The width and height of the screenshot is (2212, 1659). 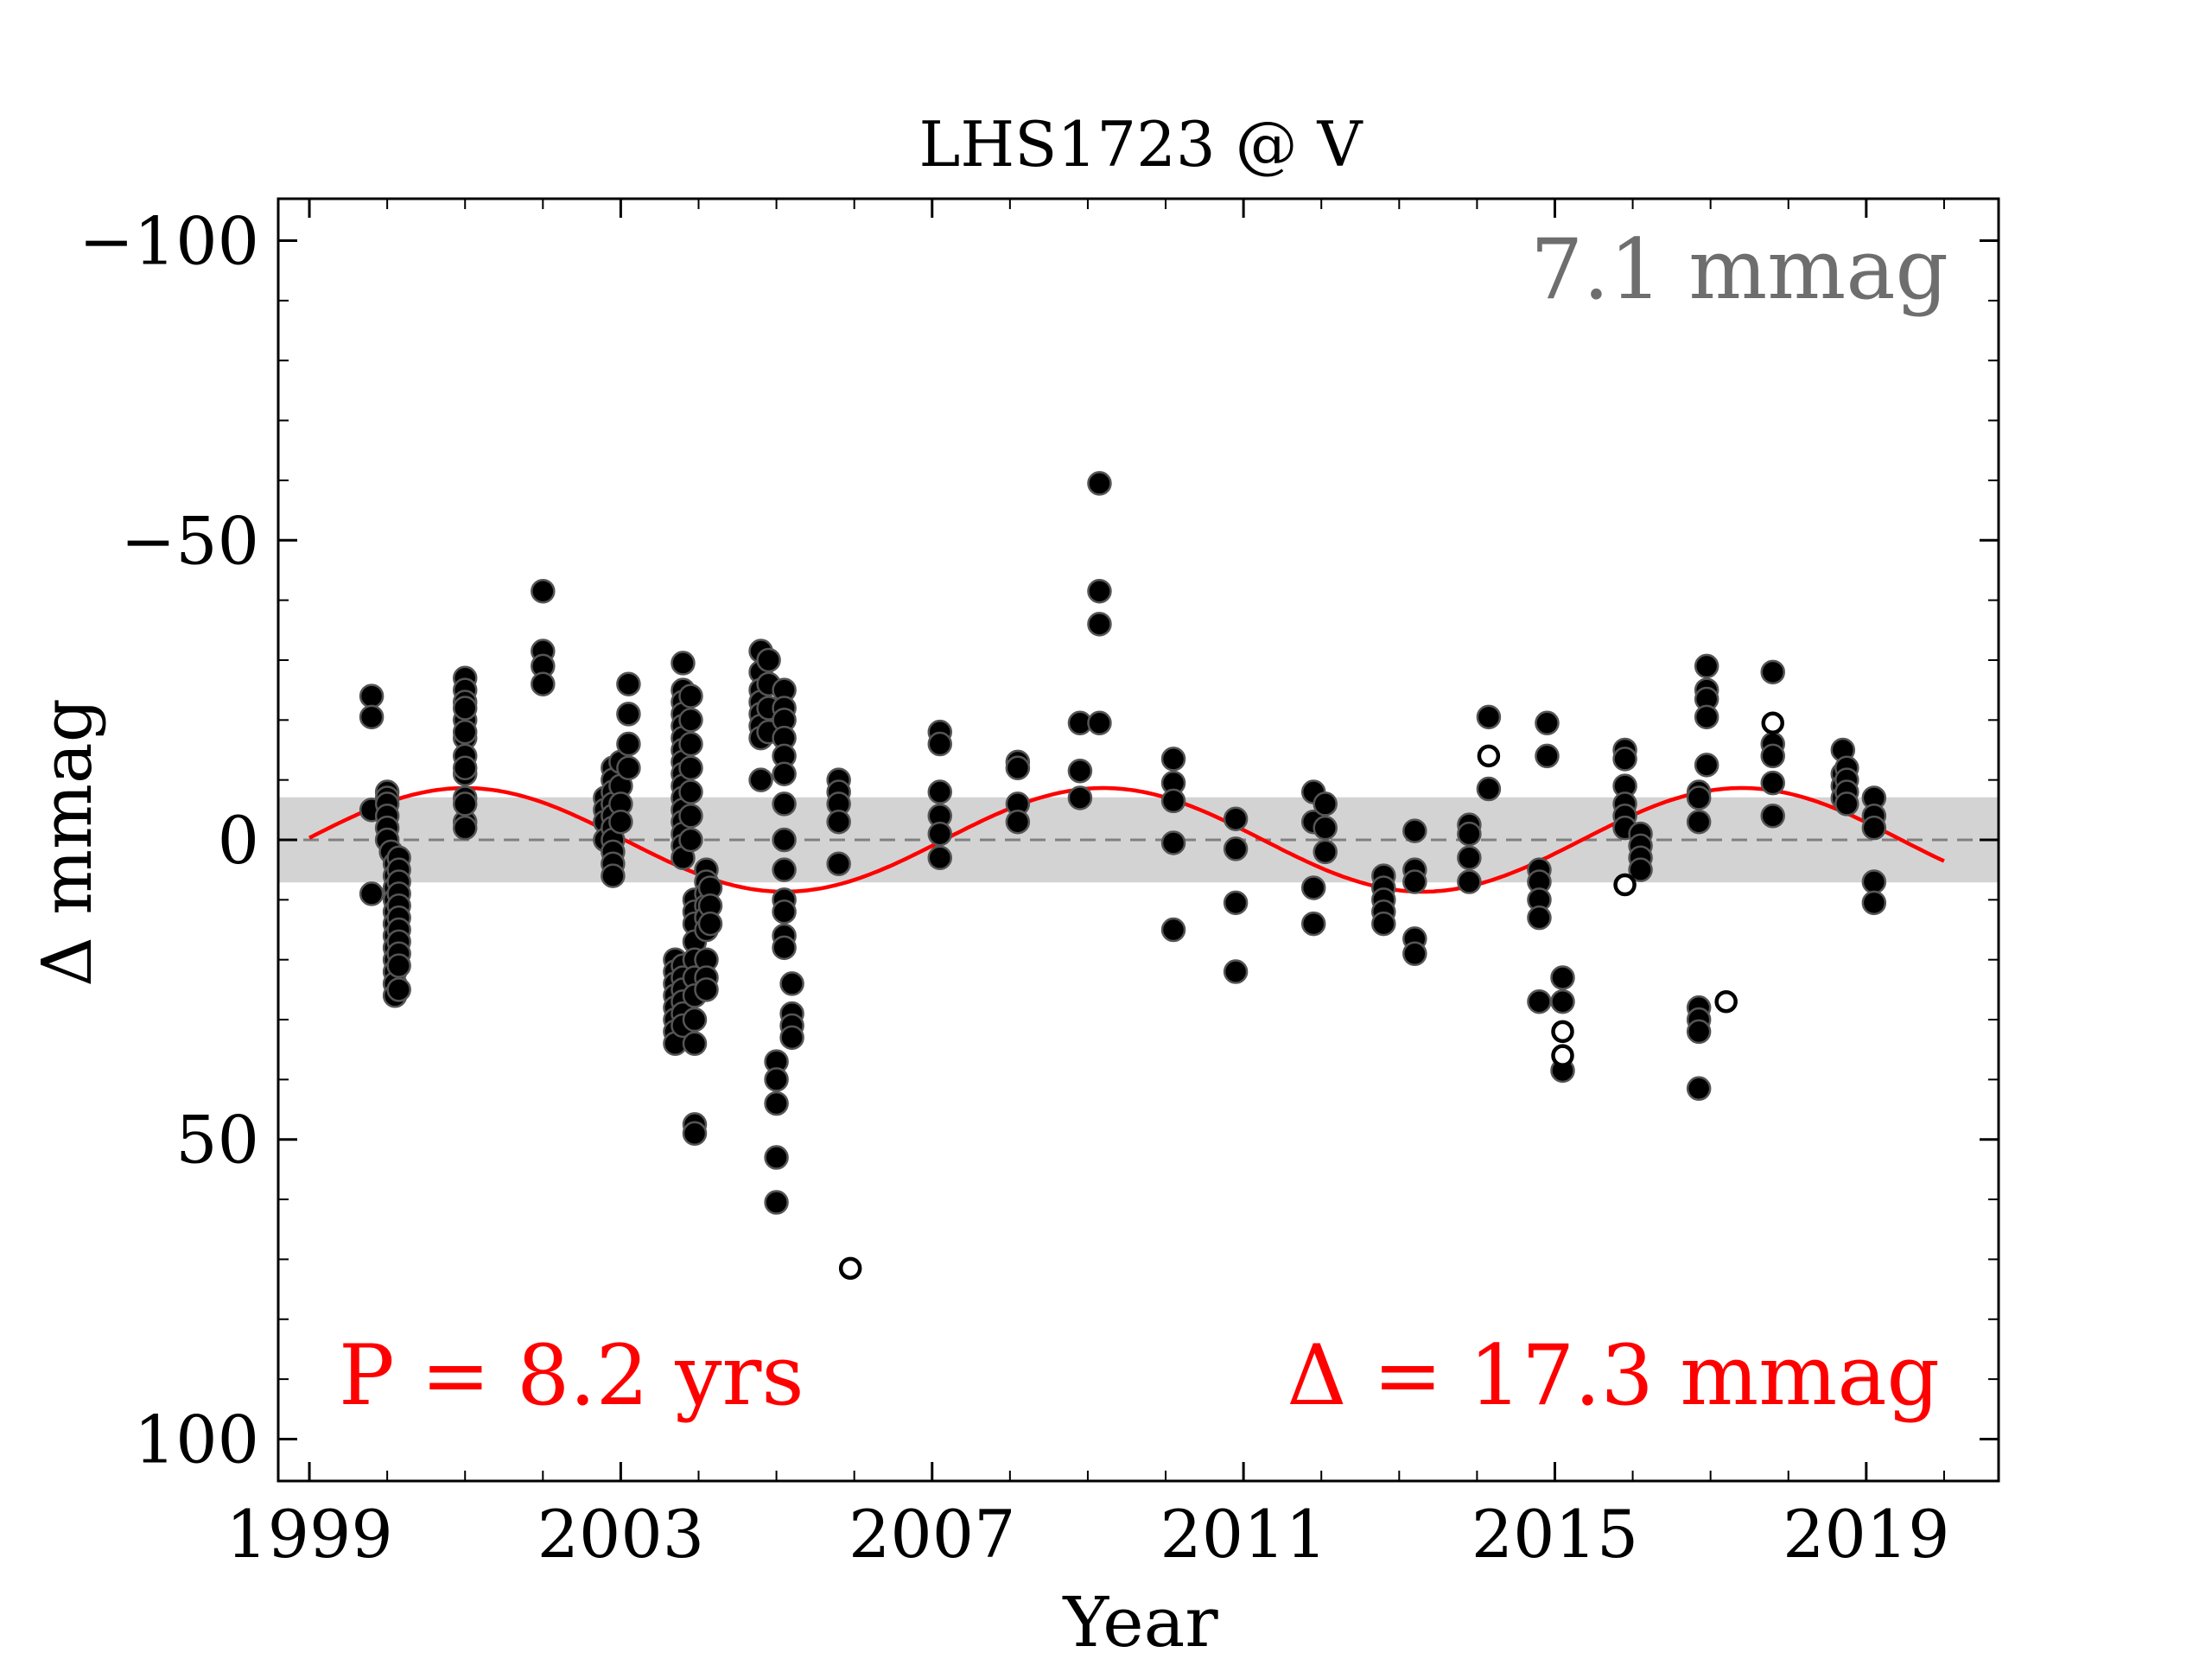 I want to click on x-tick-label: 2011, so click(x=1243, y=1534).